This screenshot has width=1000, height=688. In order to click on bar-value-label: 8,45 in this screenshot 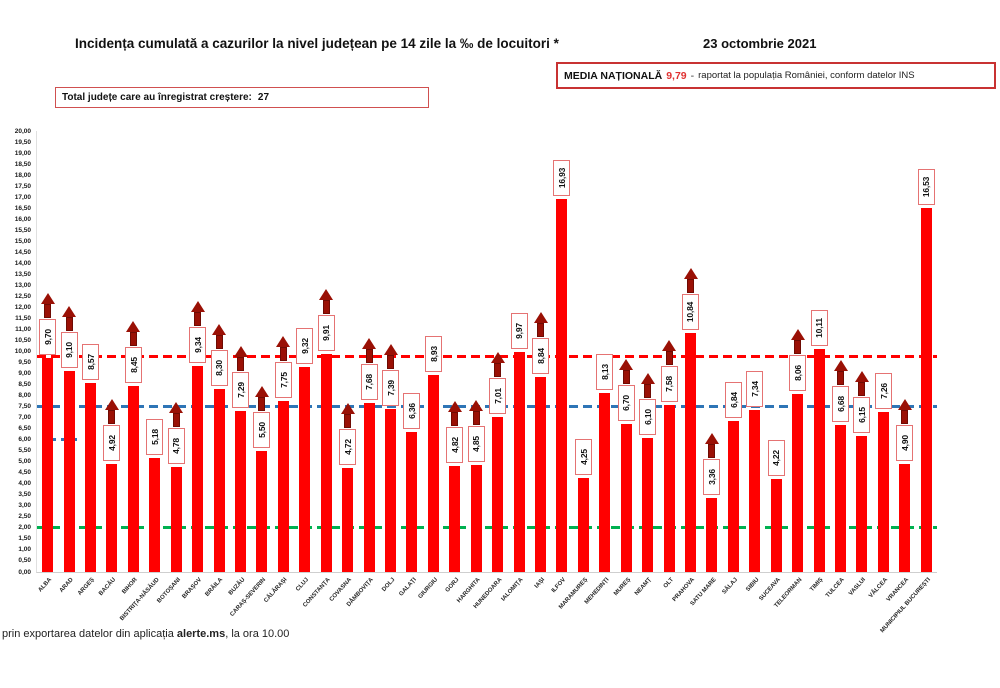, I will do `click(133, 364)`.